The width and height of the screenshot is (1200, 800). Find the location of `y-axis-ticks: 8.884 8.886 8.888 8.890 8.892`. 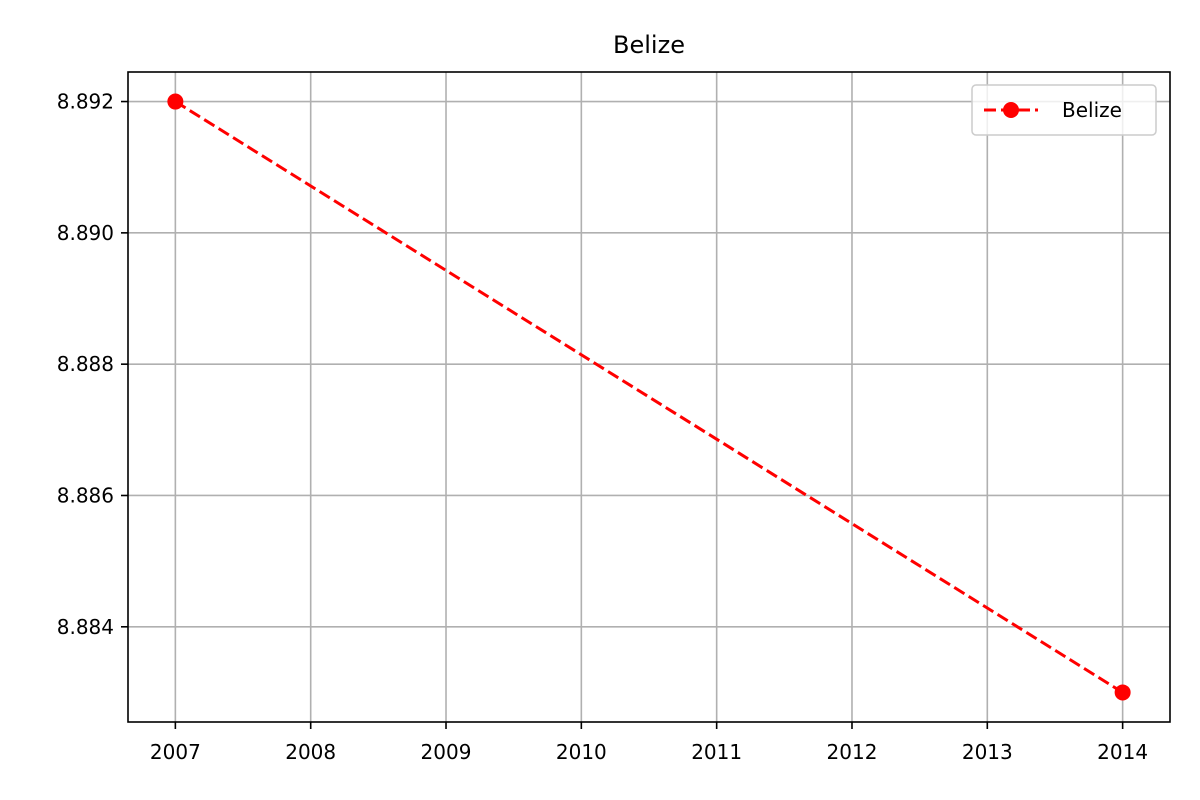

y-axis-ticks: 8.884 8.886 8.888 8.890 8.892 is located at coordinates (92, 364).